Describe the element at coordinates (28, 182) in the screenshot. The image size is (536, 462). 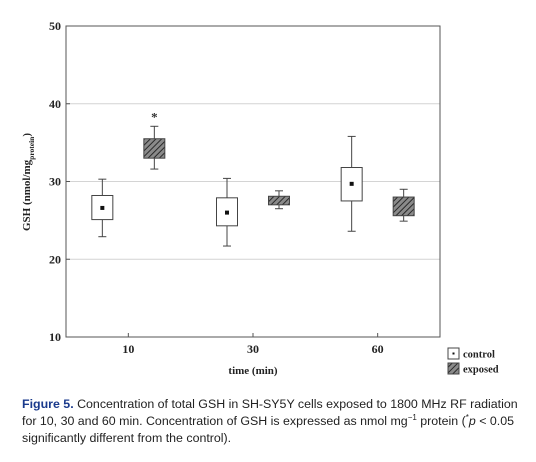
I see `y-axis-label: GSH (nmol/mgprotein)` at that location.